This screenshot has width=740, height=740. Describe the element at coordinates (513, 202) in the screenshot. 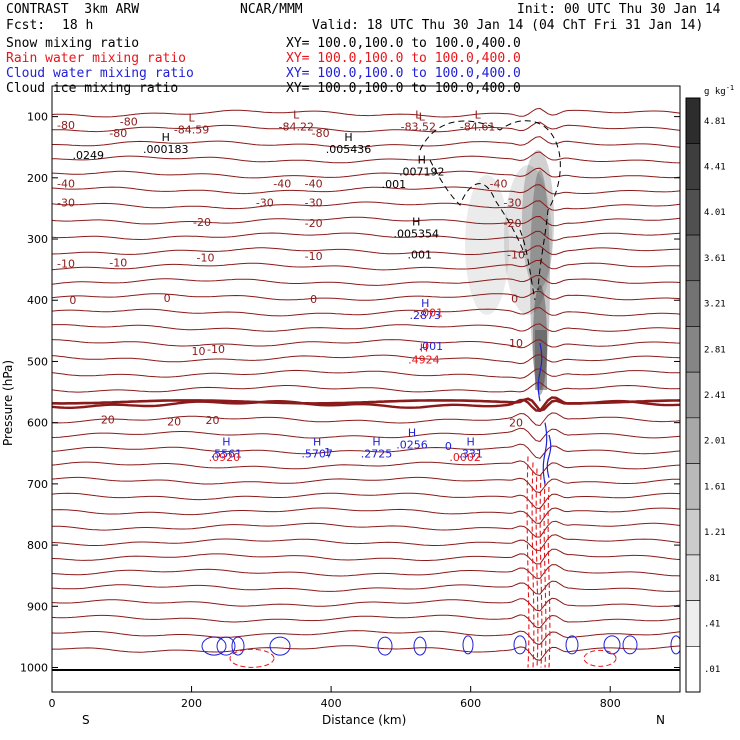

I see `isotherm-label: -30` at that location.